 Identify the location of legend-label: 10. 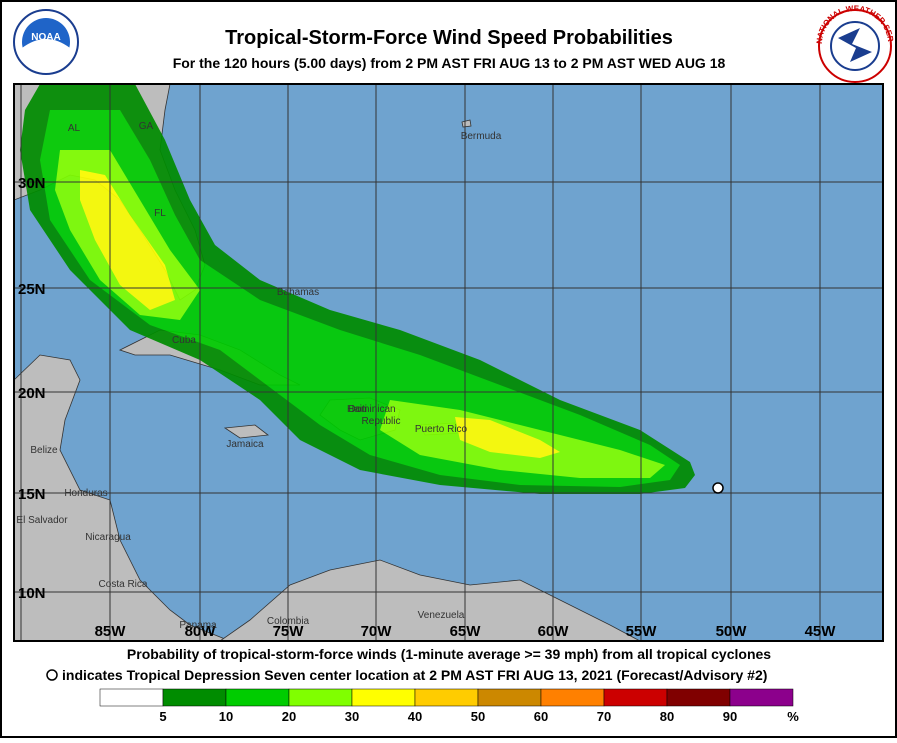
(226, 716).